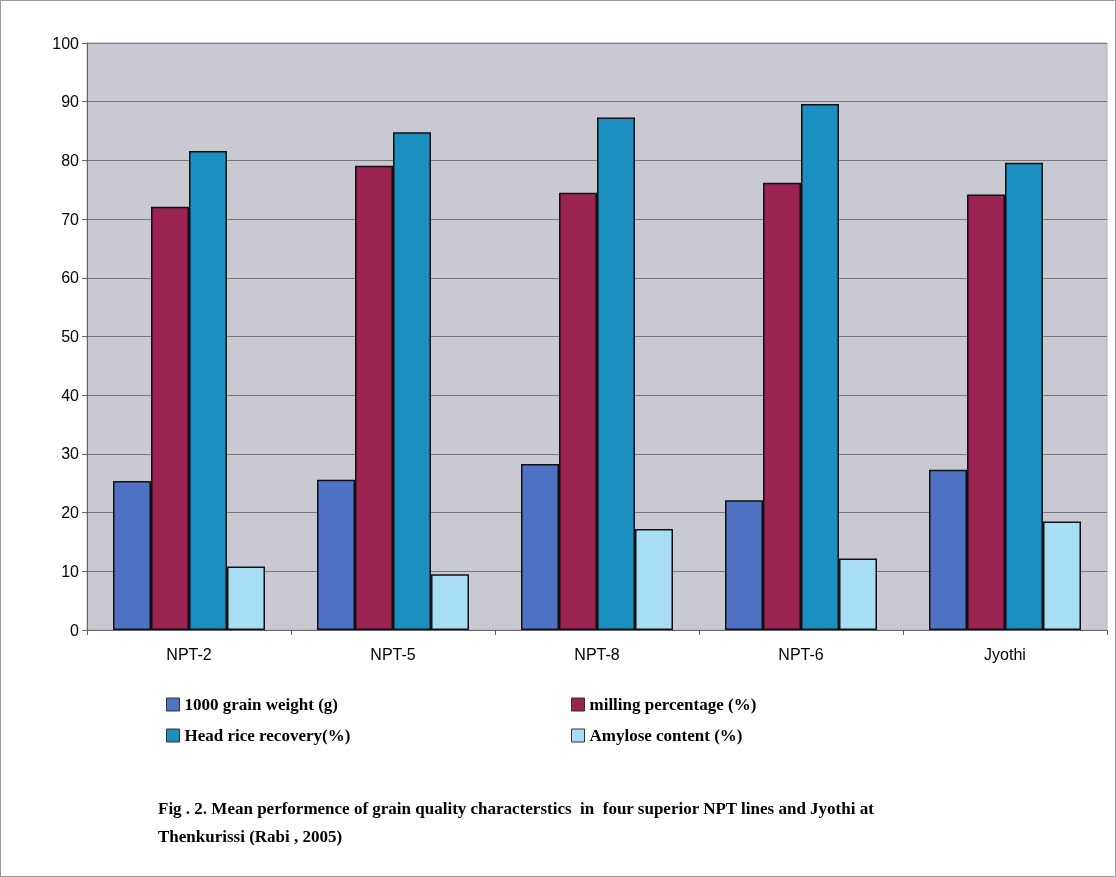  I want to click on x-tick-label: Jyothi, so click(1005, 654).